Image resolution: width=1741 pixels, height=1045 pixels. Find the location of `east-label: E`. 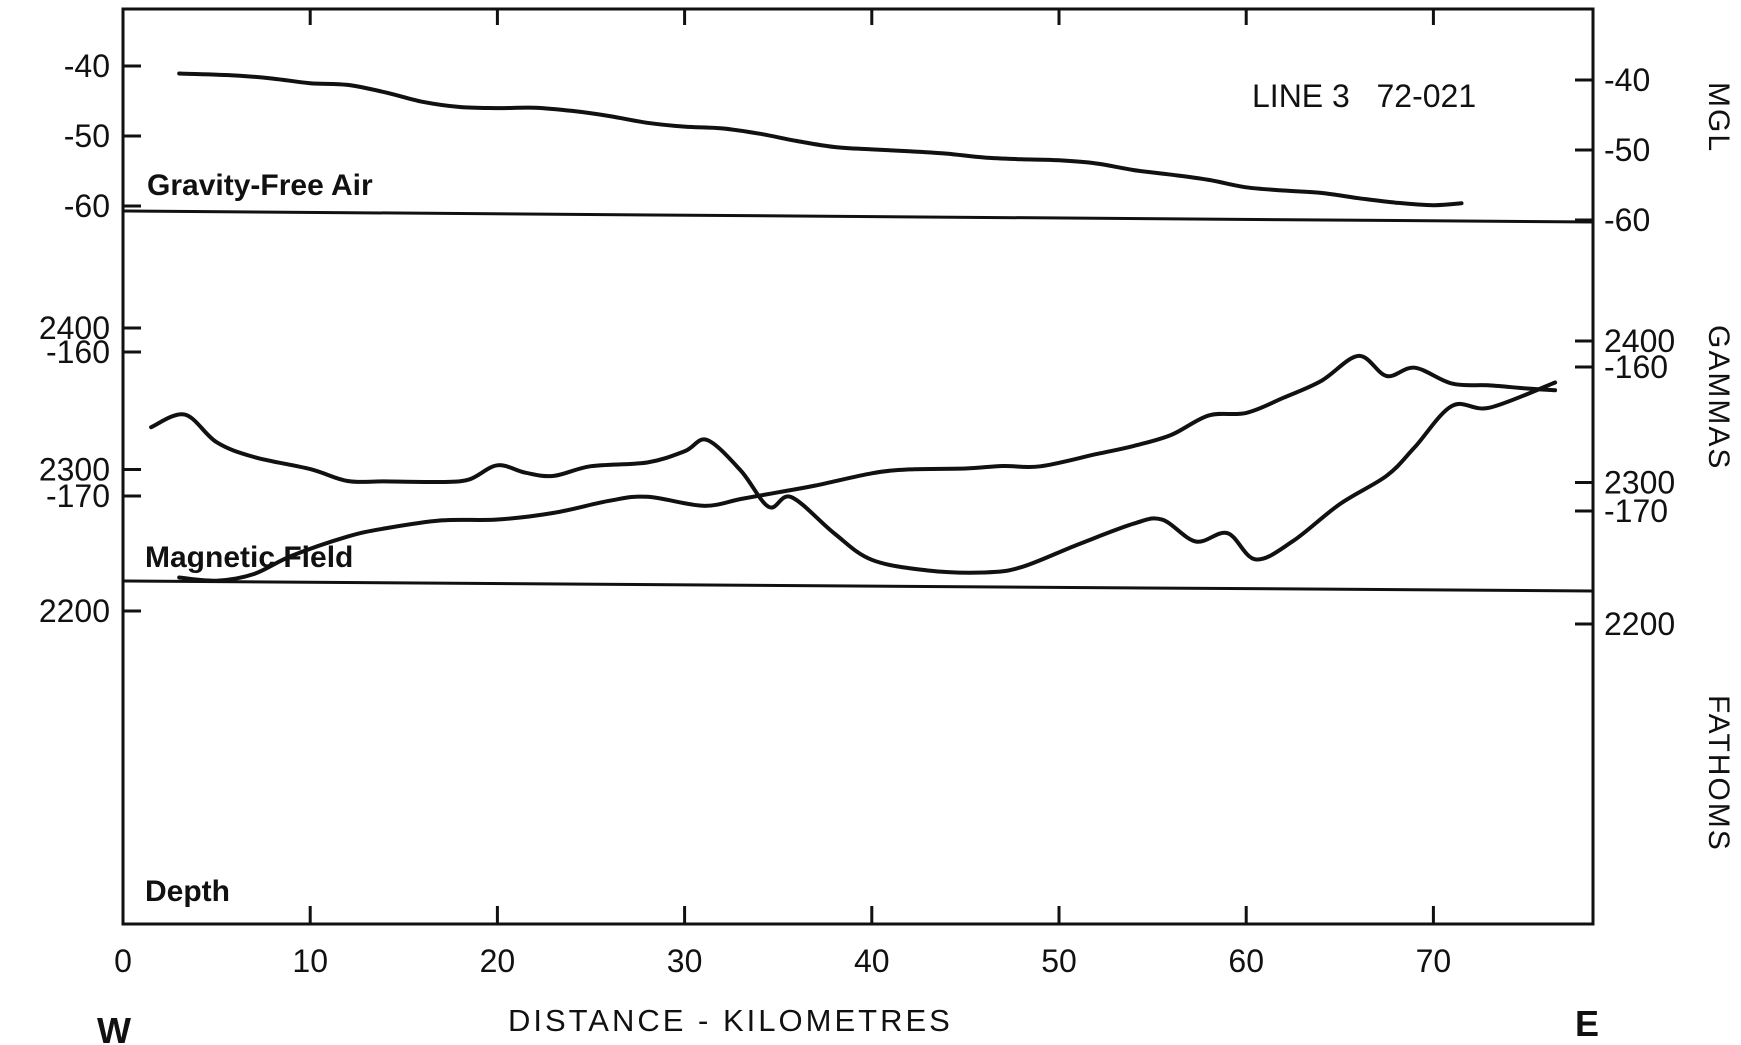

east-label: E is located at coordinates (1587, 1023).